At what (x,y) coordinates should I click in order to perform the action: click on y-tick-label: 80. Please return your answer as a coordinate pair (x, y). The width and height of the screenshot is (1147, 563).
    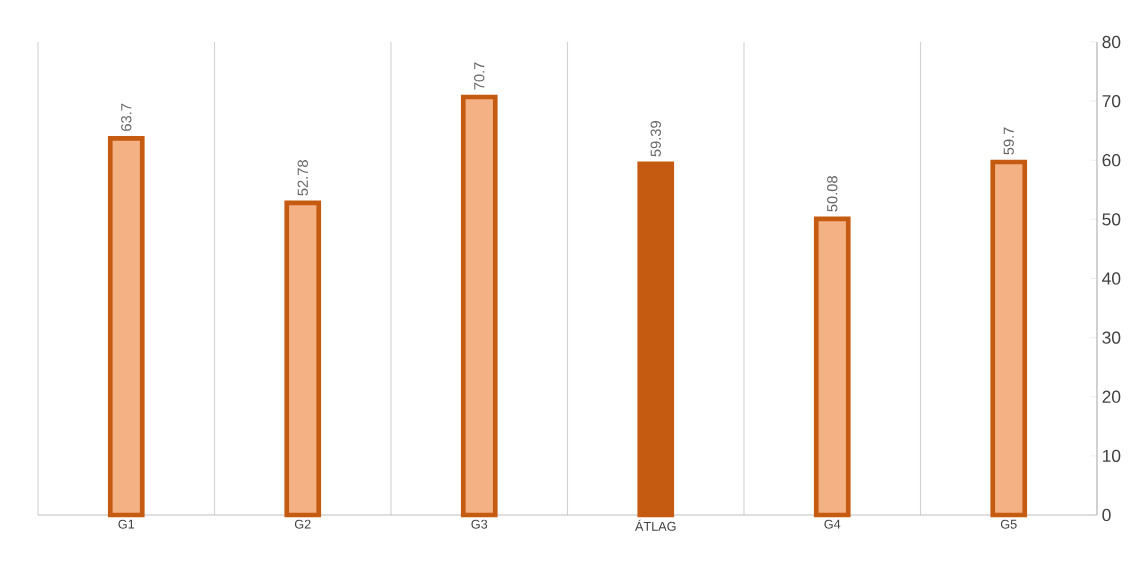
    Looking at the image, I should click on (1111, 42).